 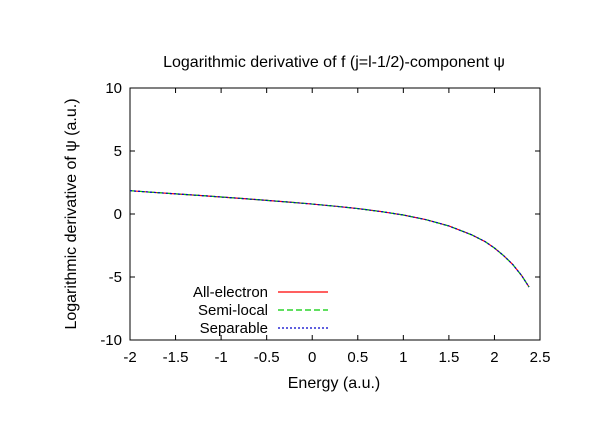 What do you see at coordinates (540, 357) in the screenshot?
I see `x-tick-label: 2.5` at bounding box center [540, 357].